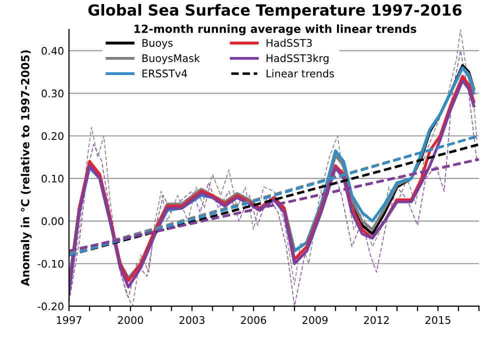 The height and width of the screenshot is (346, 500). Describe the element at coordinates (171, 59) in the screenshot. I see `legend-label: BuoysMask` at that location.